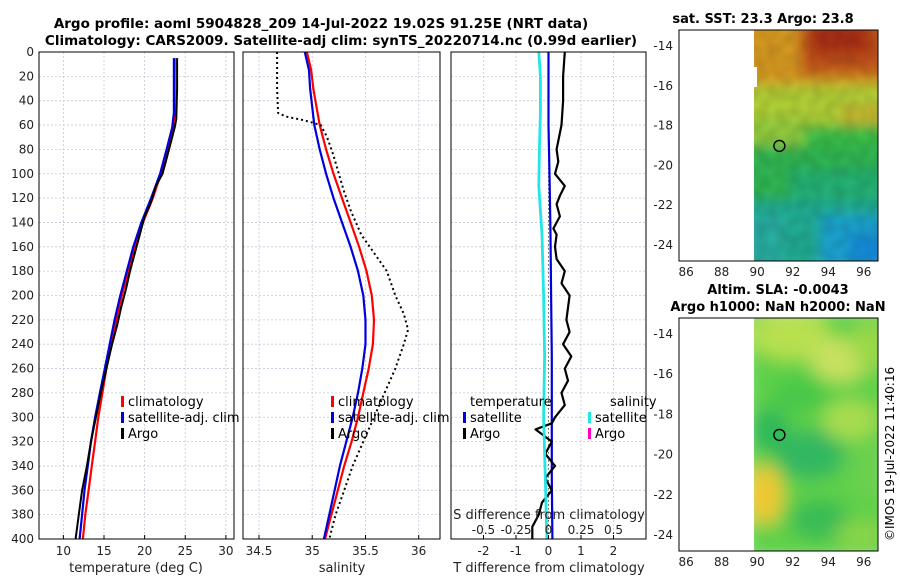 This screenshot has height=580, width=900. I want to click on s-difference-tick-labels: -0.5 -0.25 0 0.25 0.5, so click(547, 530).